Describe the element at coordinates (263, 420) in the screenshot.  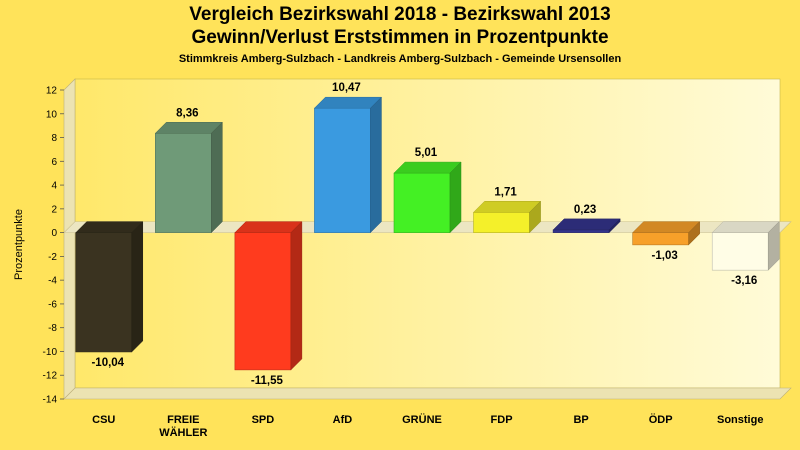
I see `x-tick-label: SPD` at that location.